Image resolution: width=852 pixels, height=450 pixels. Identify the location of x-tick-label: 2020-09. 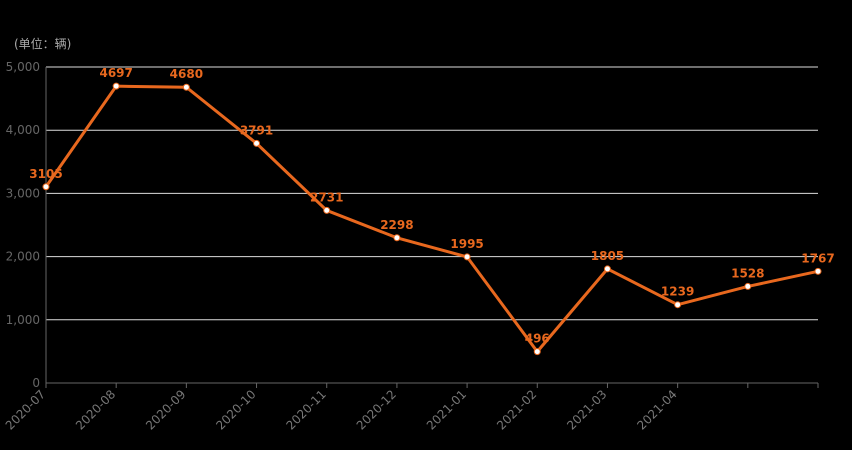
(165, 409).